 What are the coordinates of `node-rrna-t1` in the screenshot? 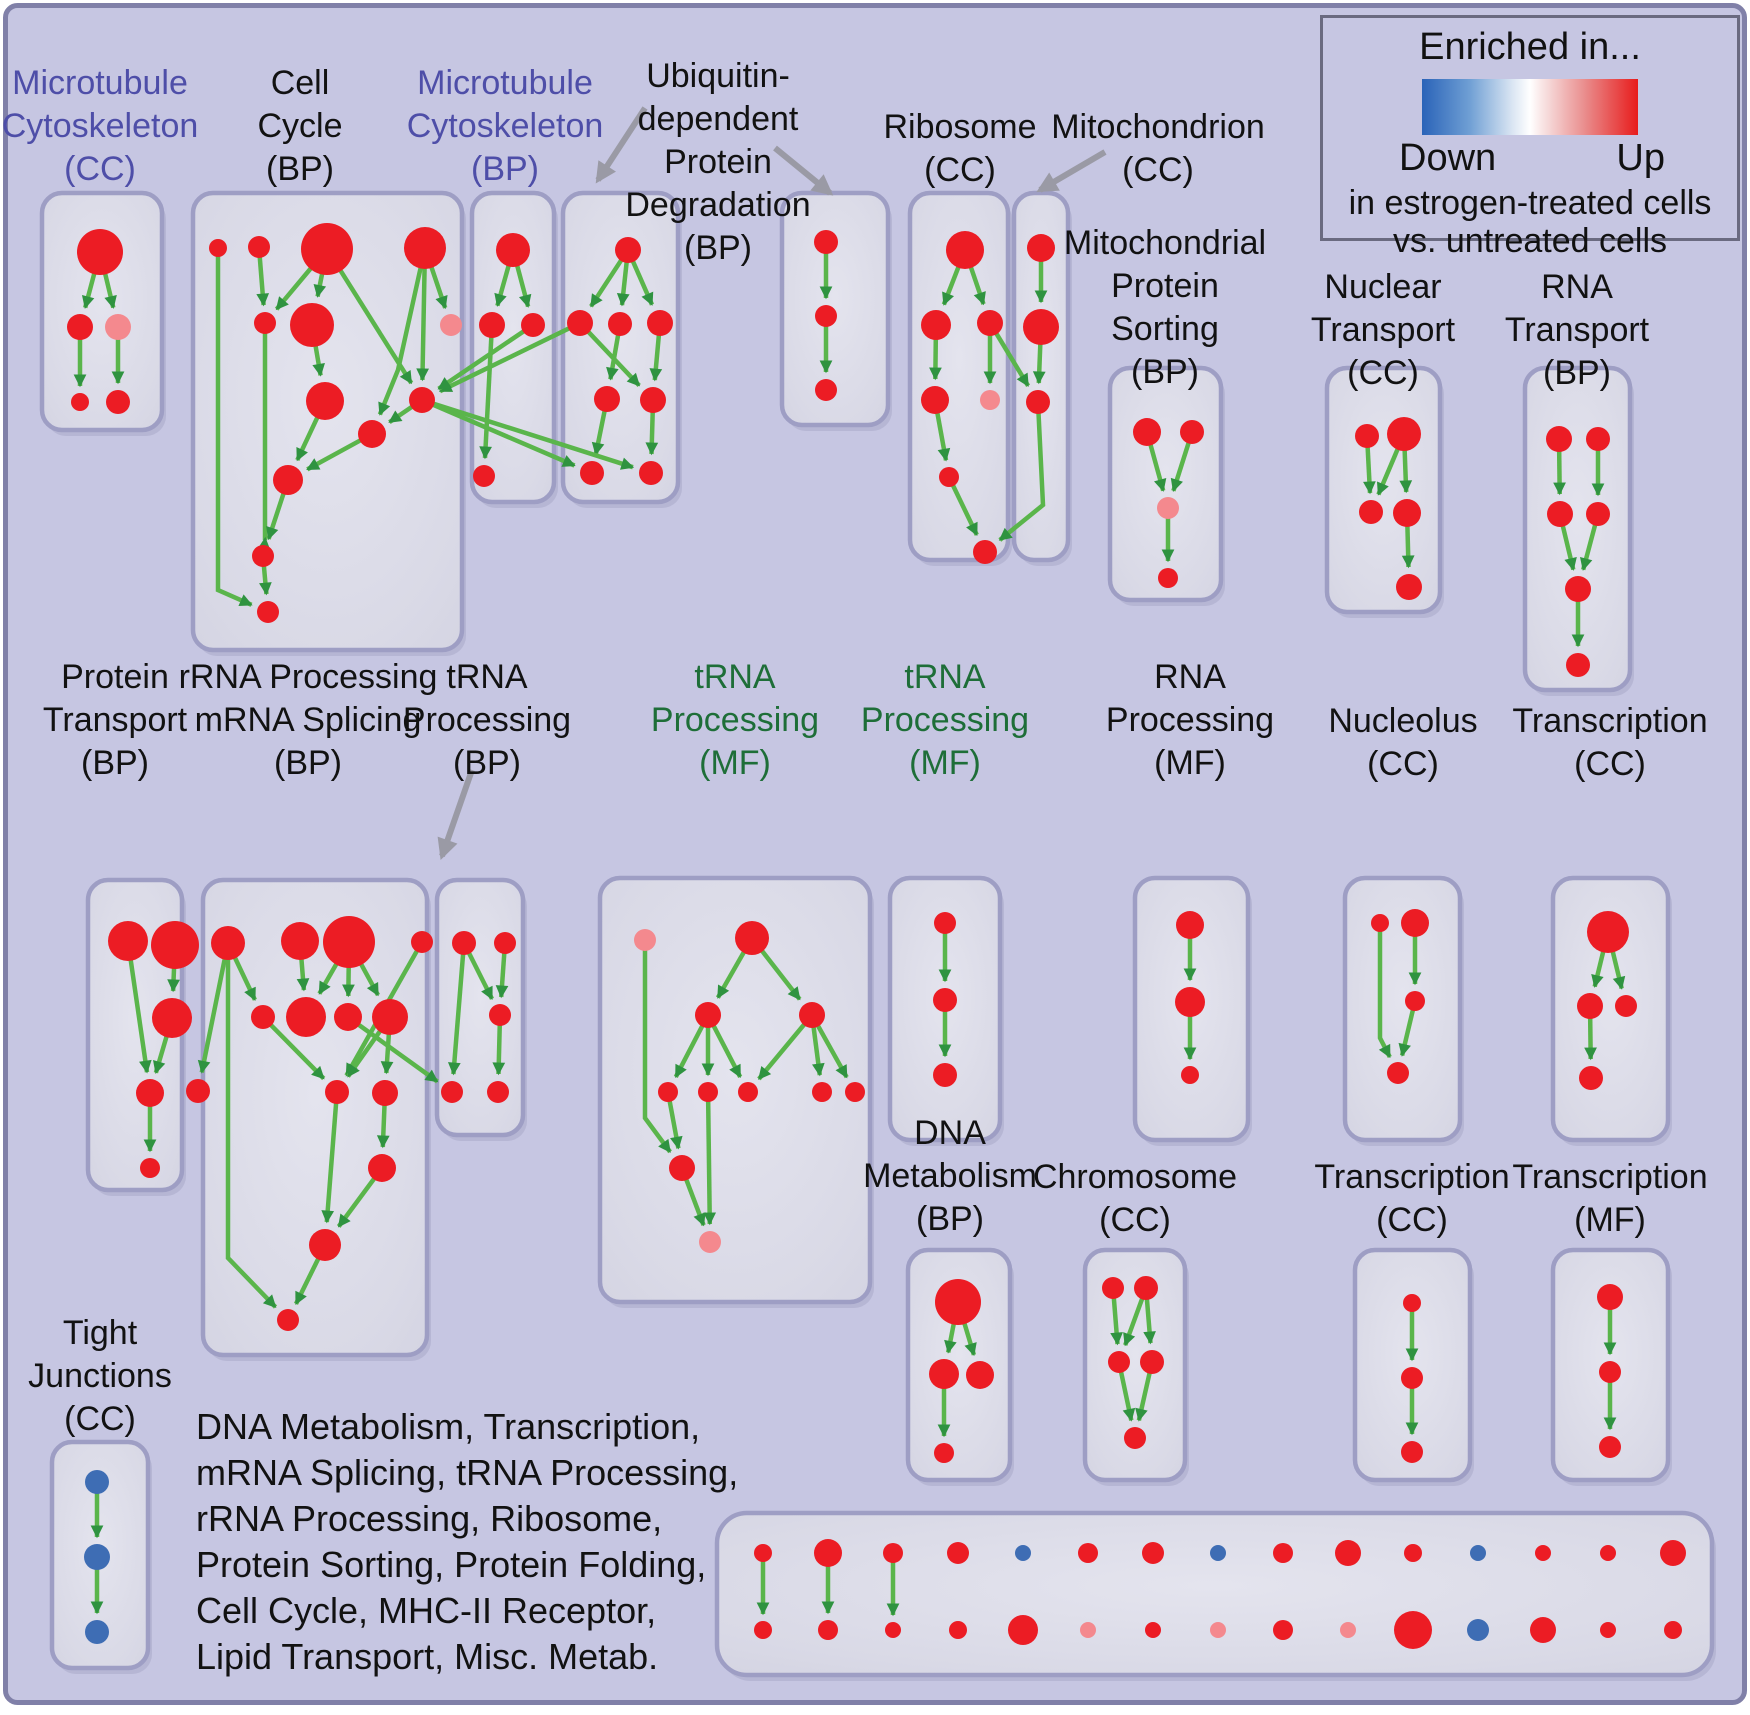 It's located at (228, 943).